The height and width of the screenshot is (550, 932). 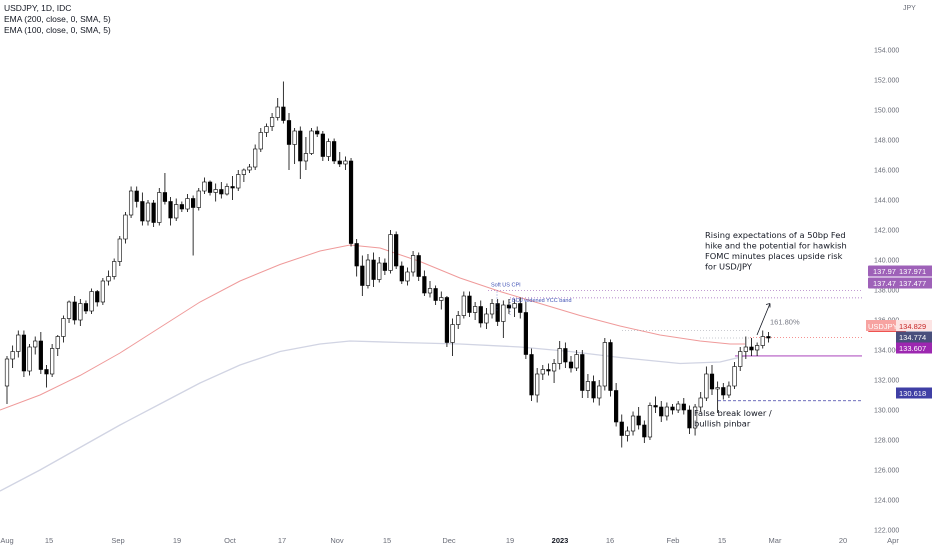 What do you see at coordinates (883, 326) in the screenshot?
I see `current-symbol-text2: USDJPY` at bounding box center [883, 326].